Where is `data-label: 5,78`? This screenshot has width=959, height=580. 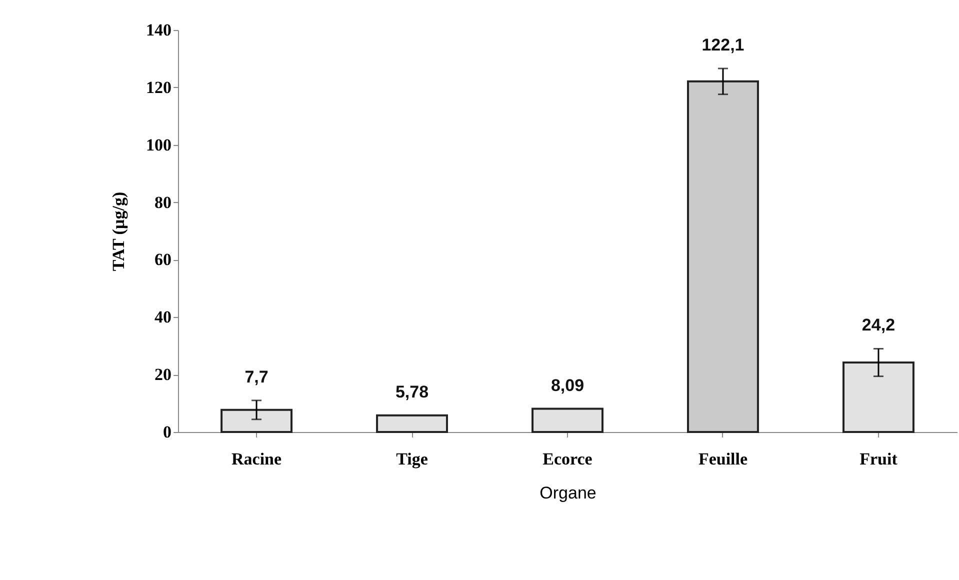
data-label: 5,78 is located at coordinates (412, 392).